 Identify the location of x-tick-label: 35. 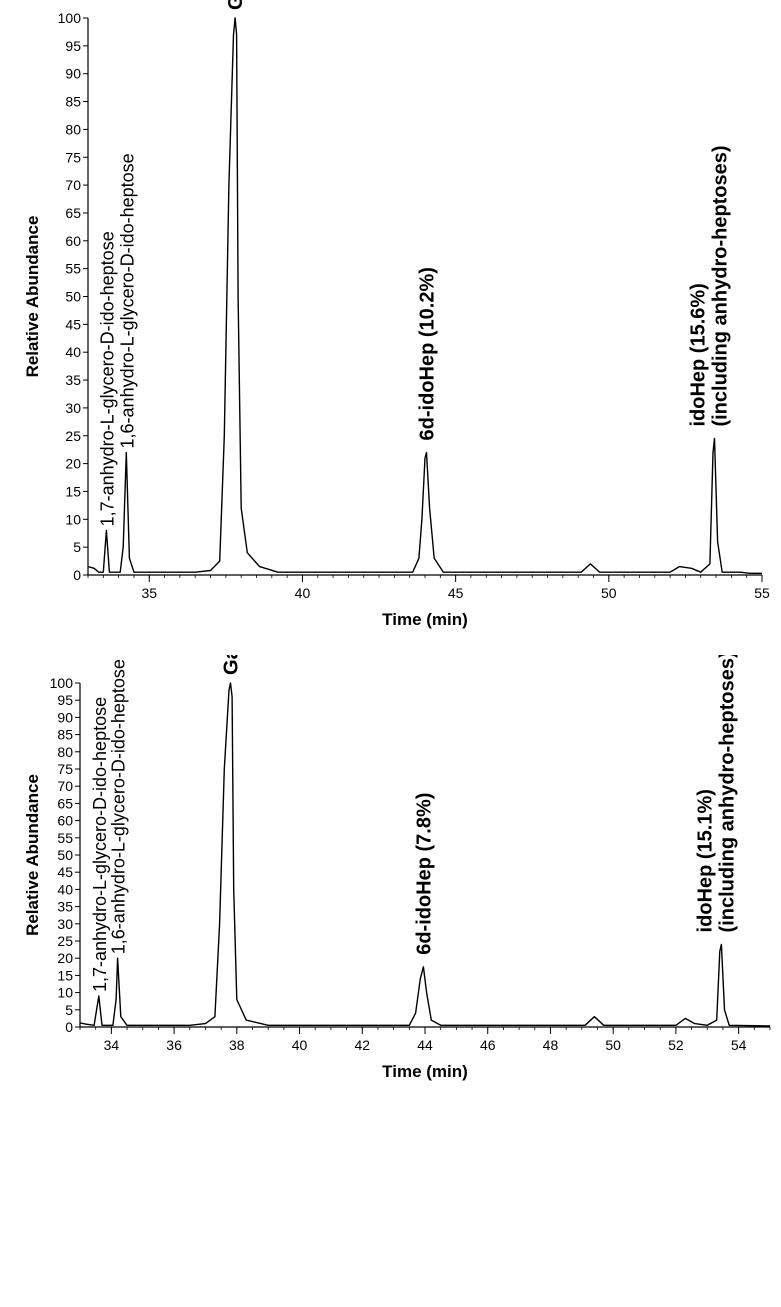
(149, 593).